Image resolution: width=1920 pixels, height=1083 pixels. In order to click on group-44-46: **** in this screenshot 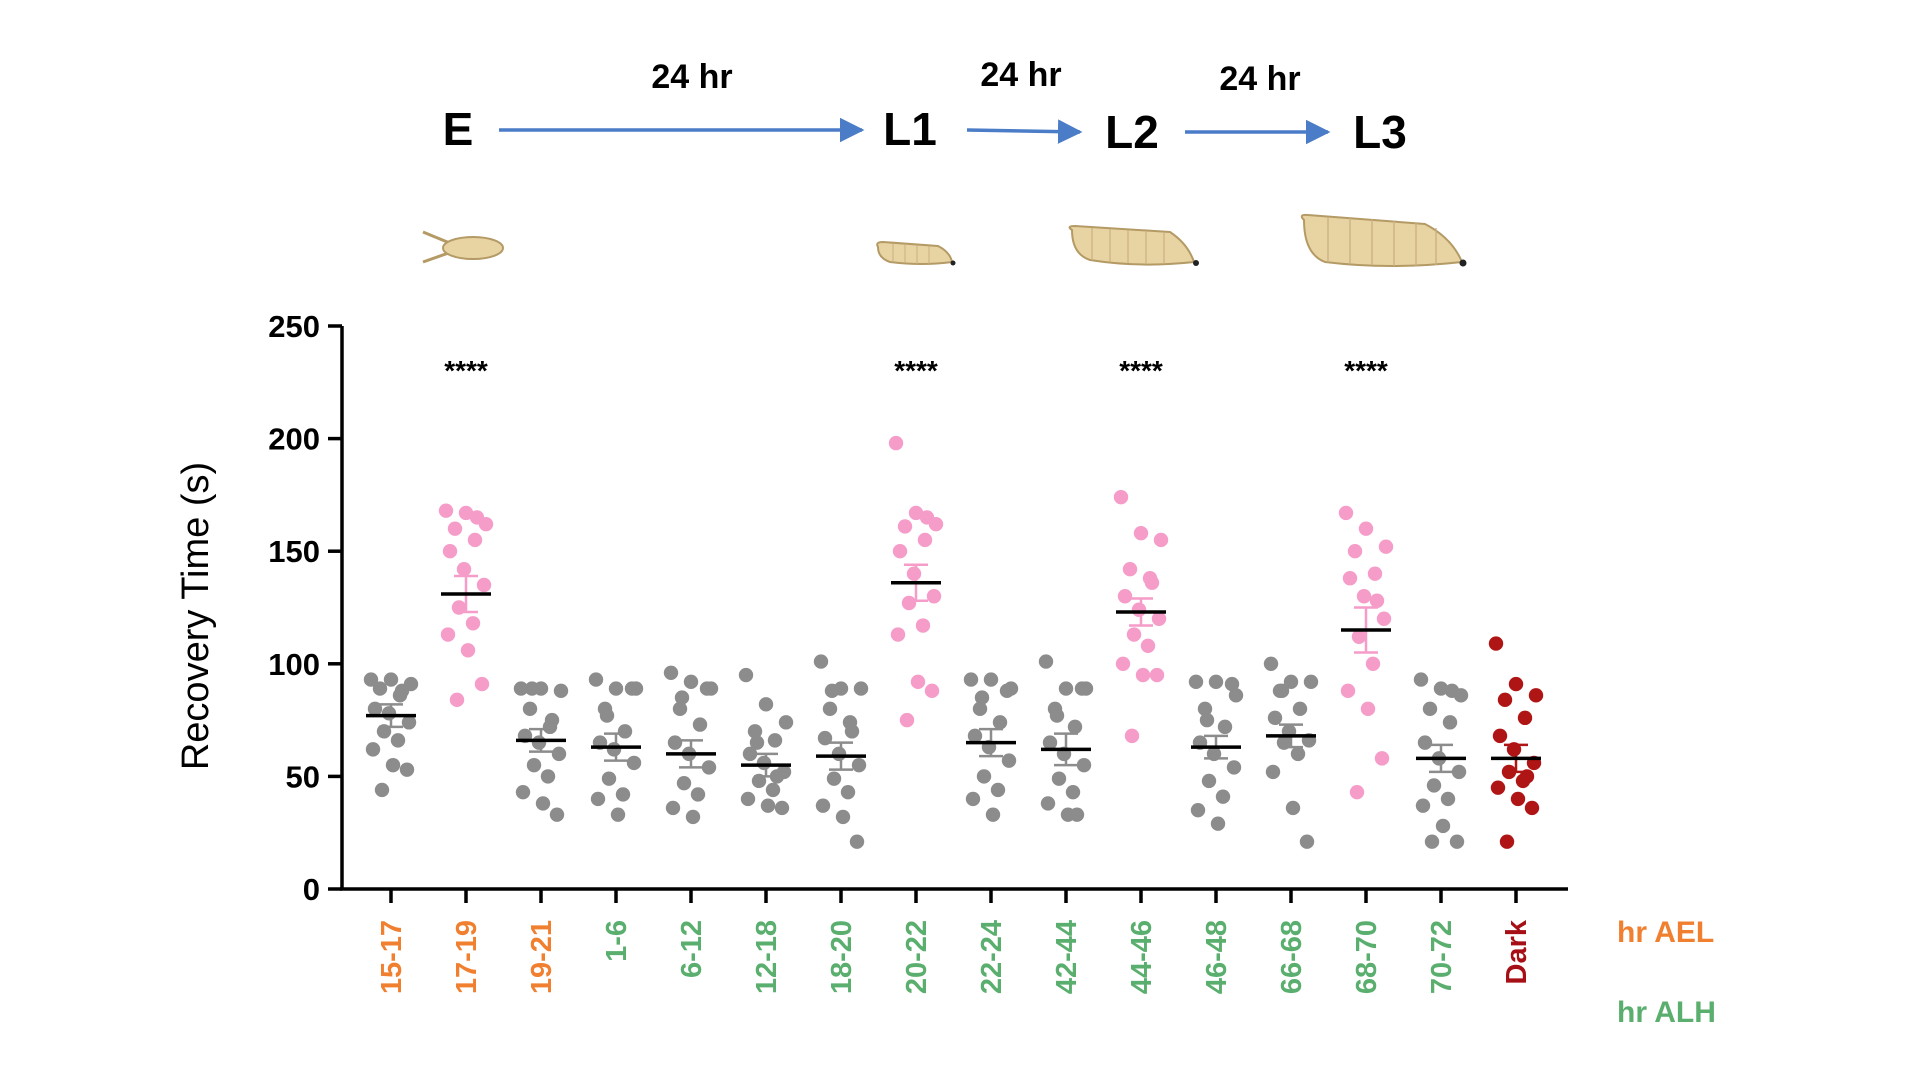, I will do `click(1141, 549)`.